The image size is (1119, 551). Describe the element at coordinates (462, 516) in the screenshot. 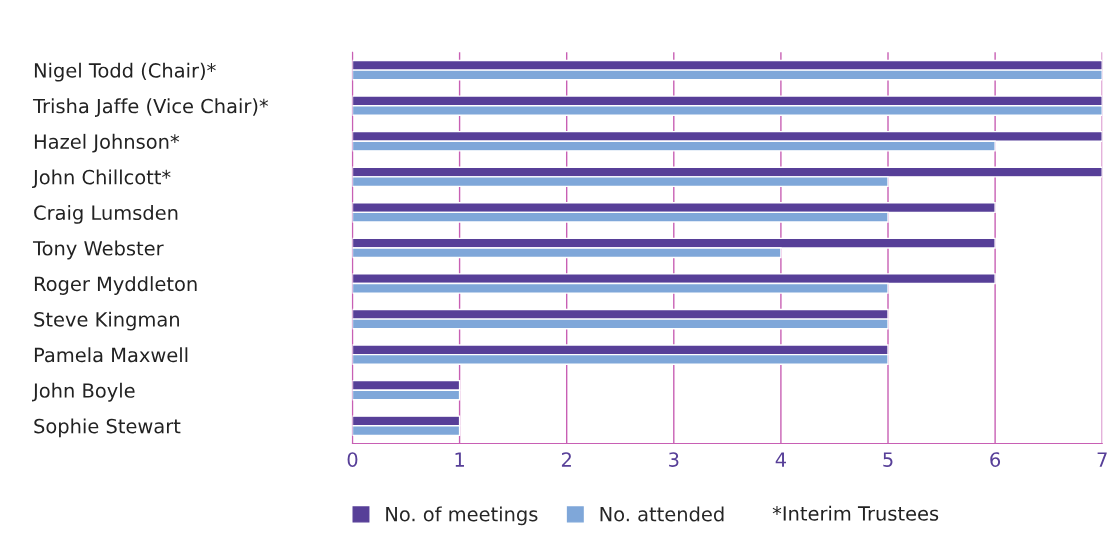

I see `legend-label: No. of meetings` at that location.